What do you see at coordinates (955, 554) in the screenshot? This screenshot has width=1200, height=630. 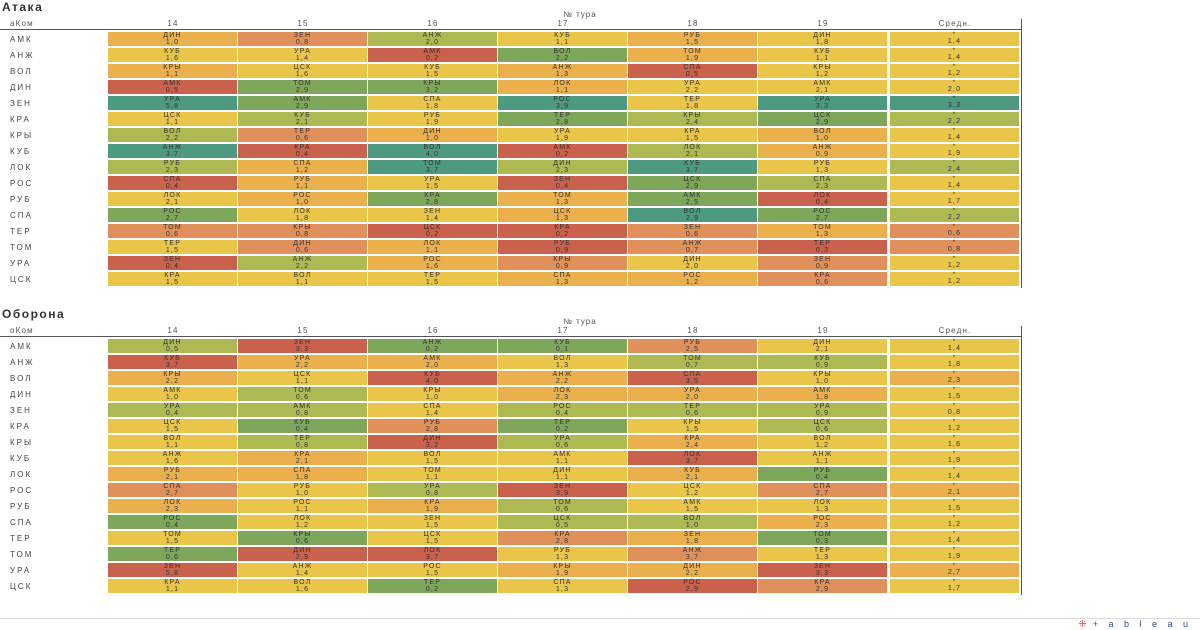 I see `average-cell: * 1,9` at bounding box center [955, 554].